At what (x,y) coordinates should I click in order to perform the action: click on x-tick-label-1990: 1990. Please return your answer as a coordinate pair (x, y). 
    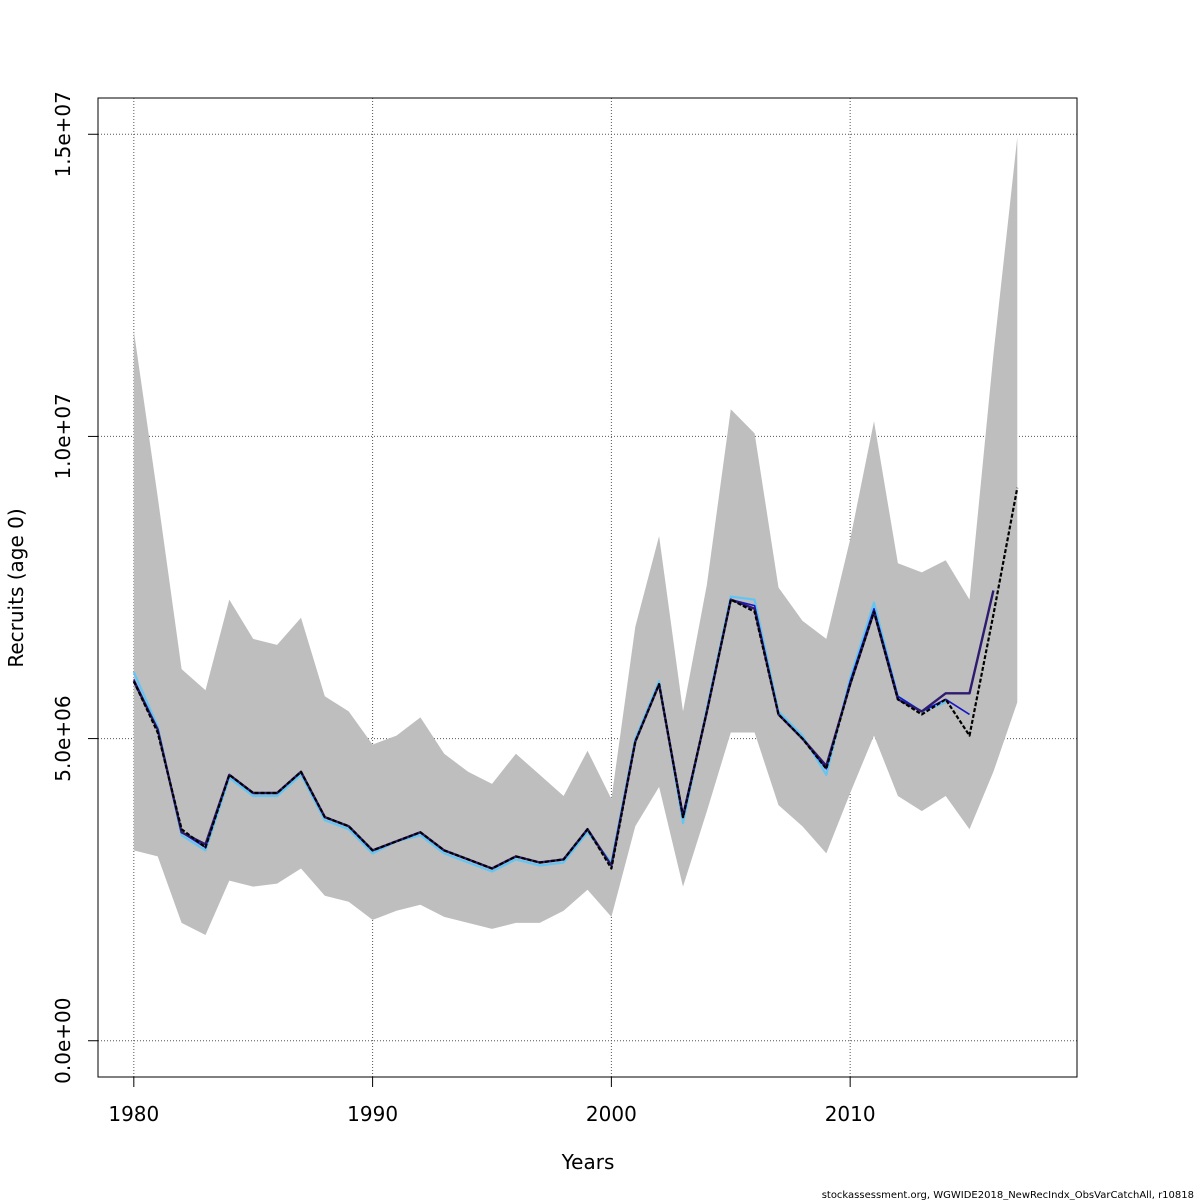
    Looking at the image, I should click on (372, 1114).